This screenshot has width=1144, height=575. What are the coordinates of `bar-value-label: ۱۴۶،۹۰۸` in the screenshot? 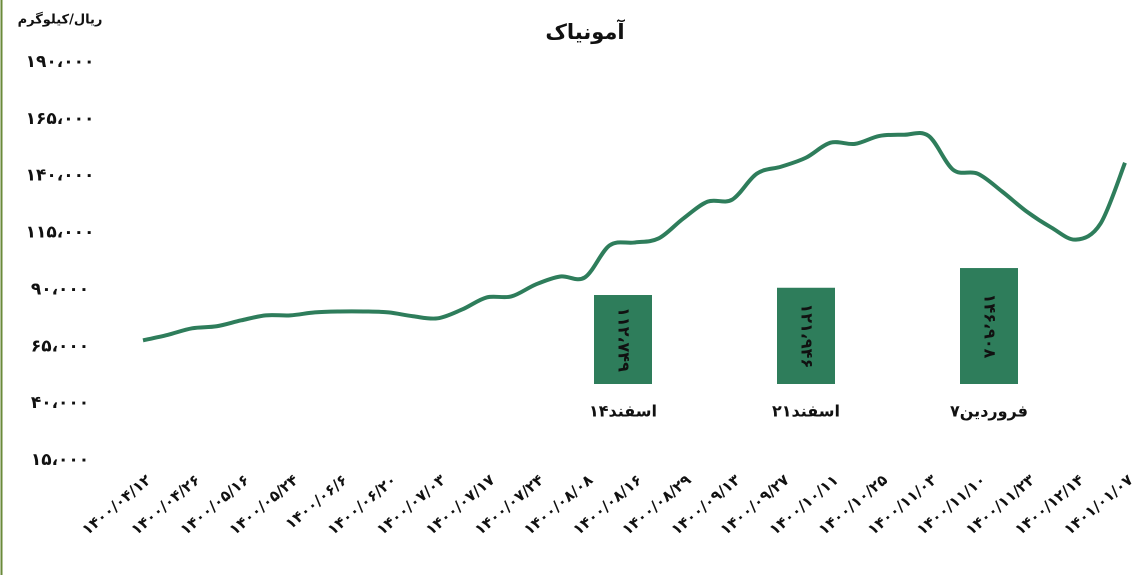 It's located at (990, 326).